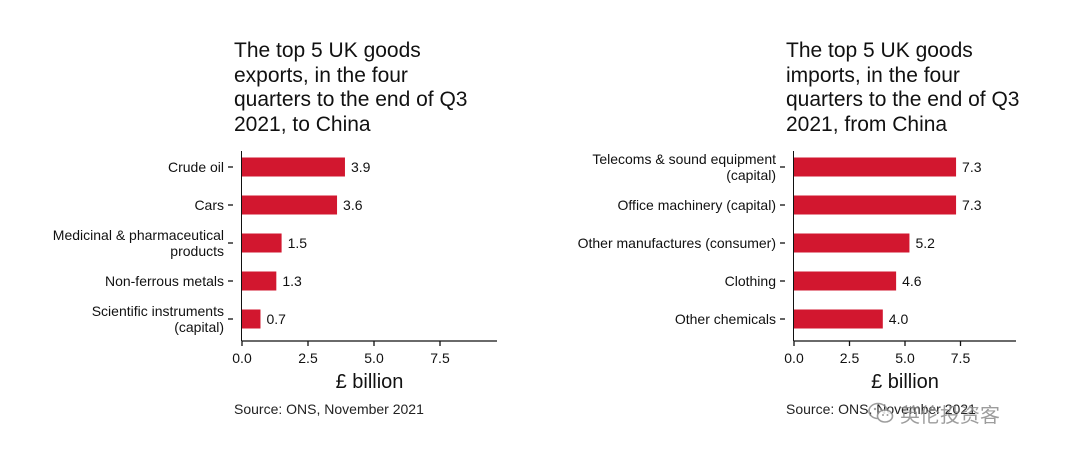  Describe the element at coordinates (725, 319) in the screenshot. I see `category-label: Other chemicals` at that location.